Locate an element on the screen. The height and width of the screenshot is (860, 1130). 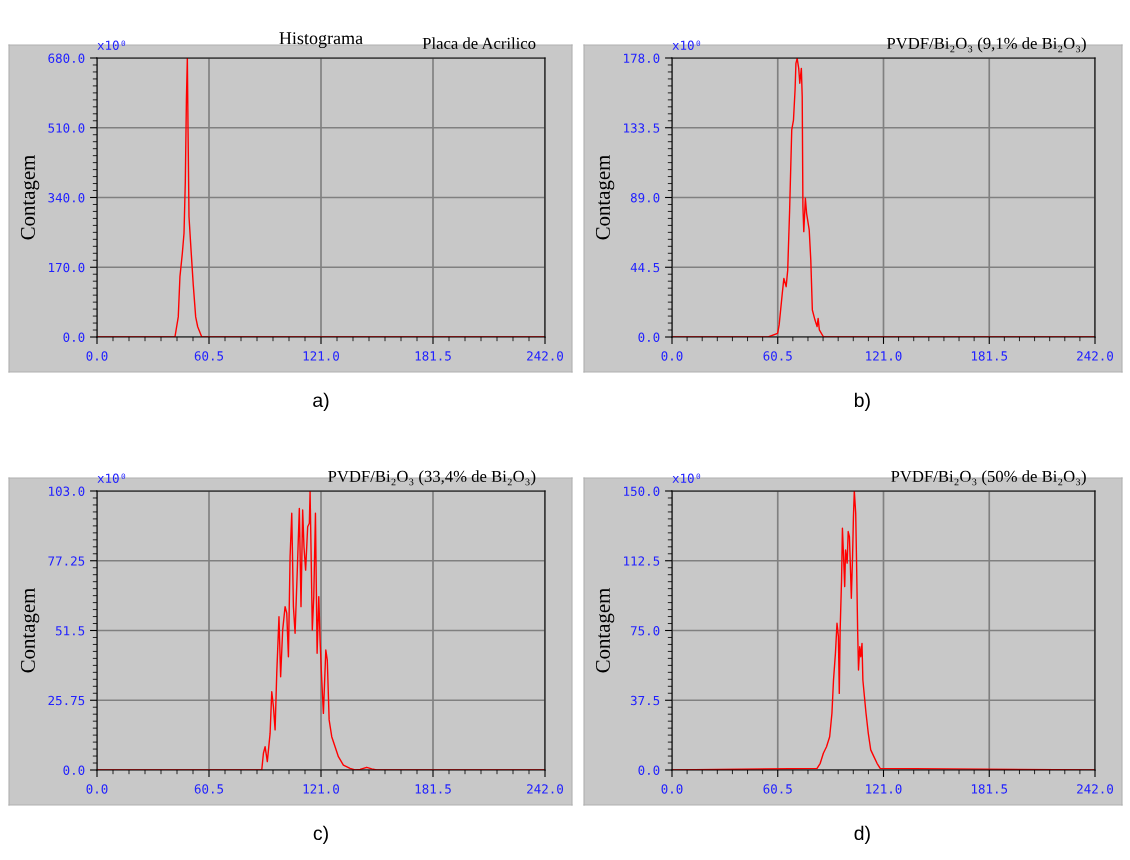
y-tick-label: 133.5 is located at coordinates (642, 128).